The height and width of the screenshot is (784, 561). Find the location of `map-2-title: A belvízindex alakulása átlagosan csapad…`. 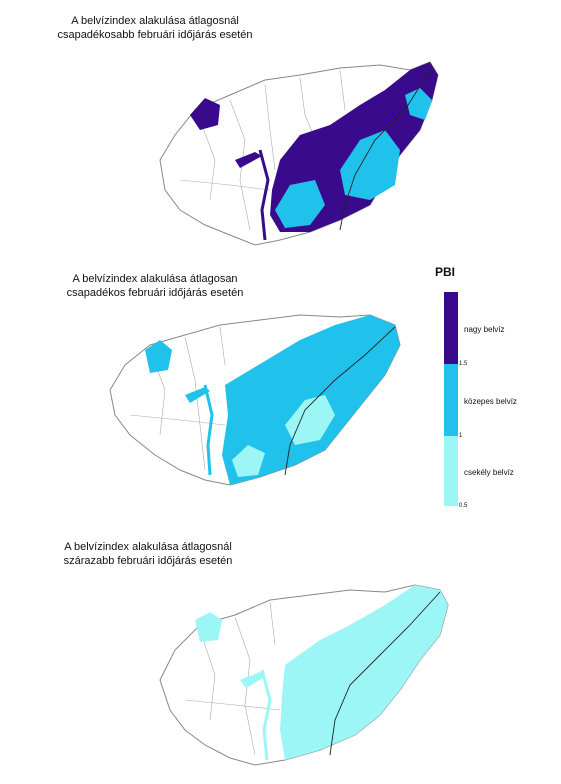

map-2-title: A belvízindex alakulása átlagosan csapad… is located at coordinates (155, 286).